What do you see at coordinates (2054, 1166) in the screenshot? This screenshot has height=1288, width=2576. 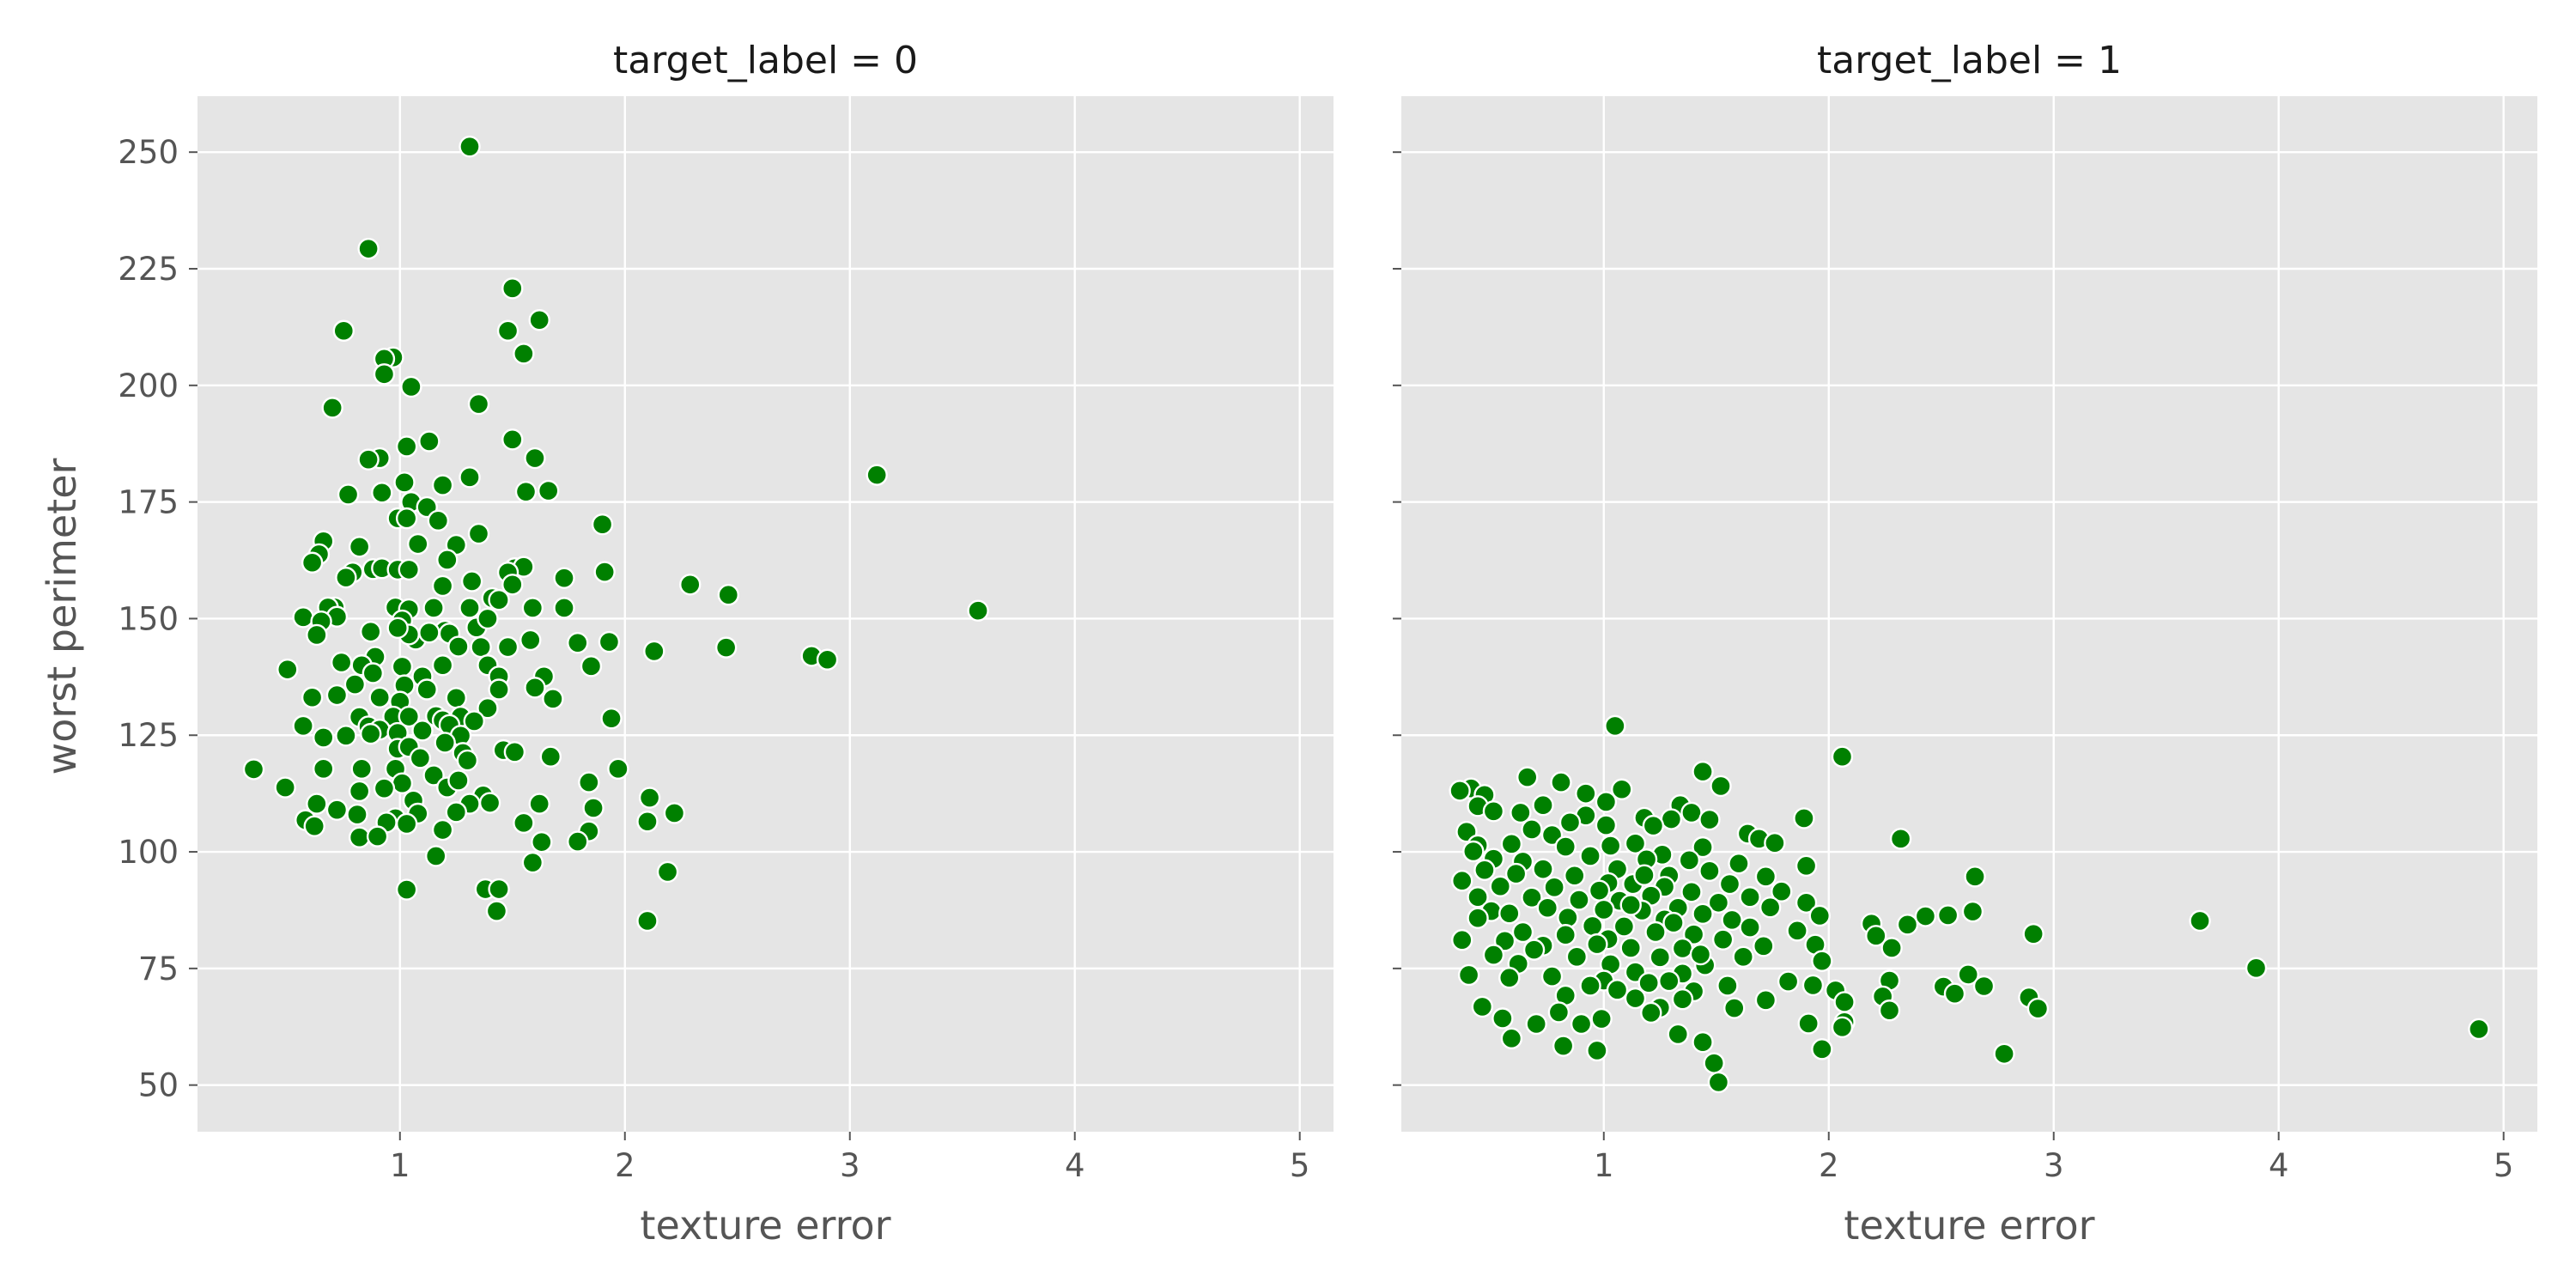 I see `x-tick-label: 3` at bounding box center [2054, 1166].